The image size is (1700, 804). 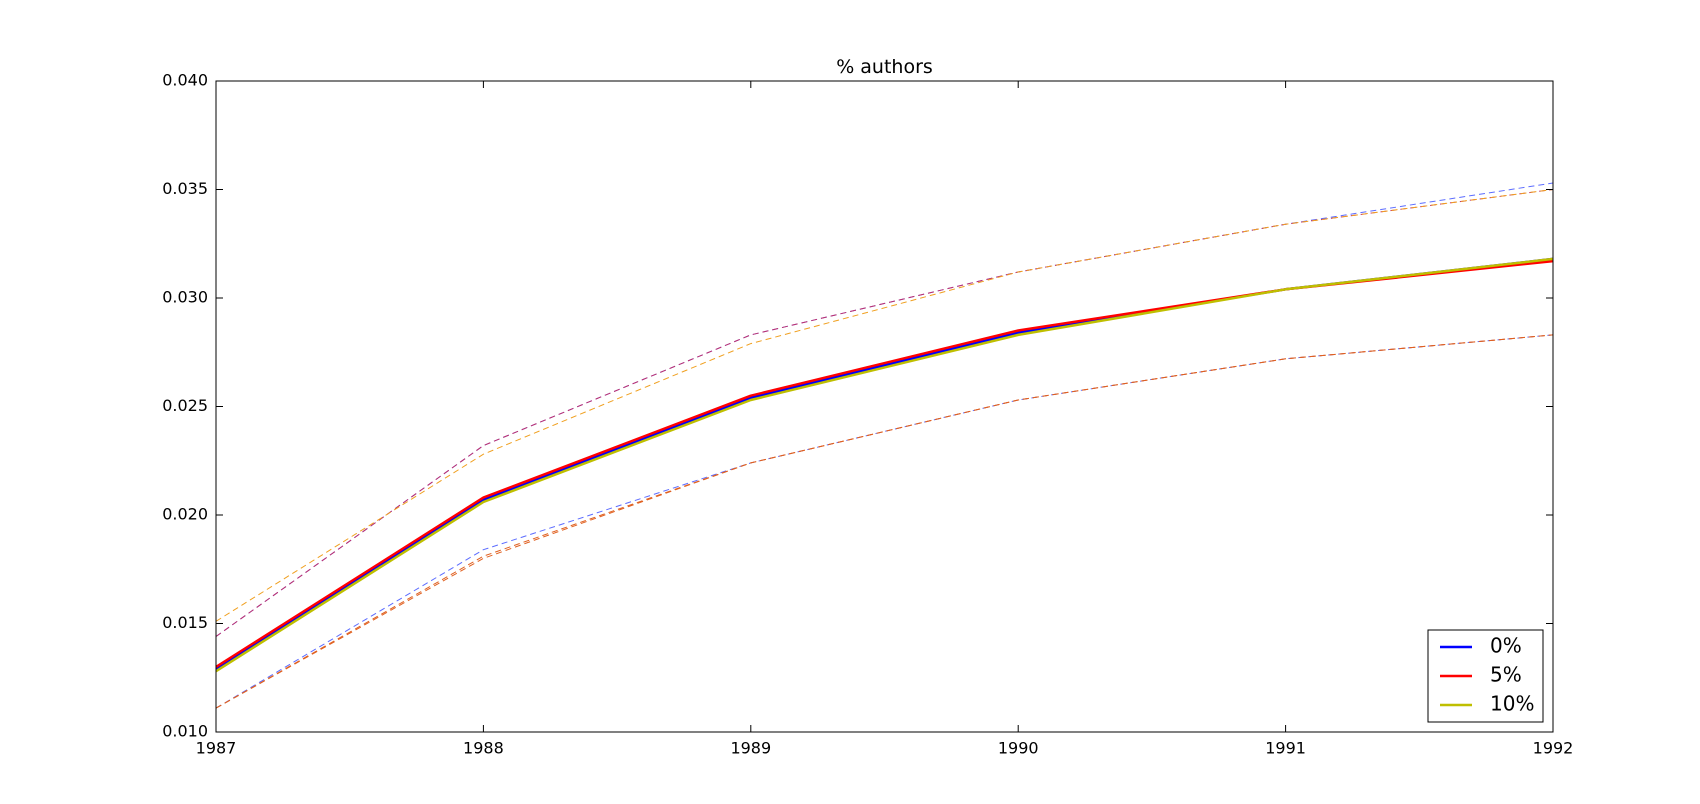 What do you see at coordinates (185, 622) in the screenshot?
I see `y-tick-label-1: 0.015` at bounding box center [185, 622].